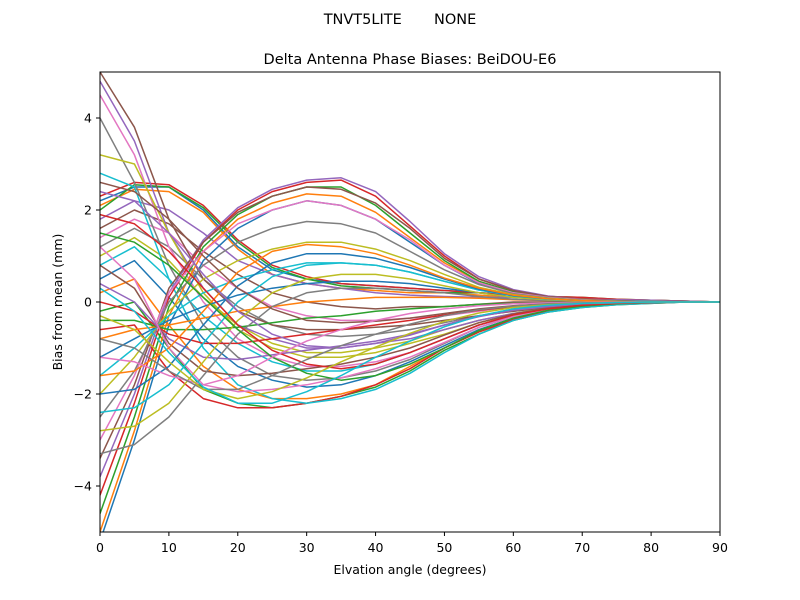  Describe the element at coordinates (307, 547) in the screenshot. I see `x-tick-label: 30` at that location.